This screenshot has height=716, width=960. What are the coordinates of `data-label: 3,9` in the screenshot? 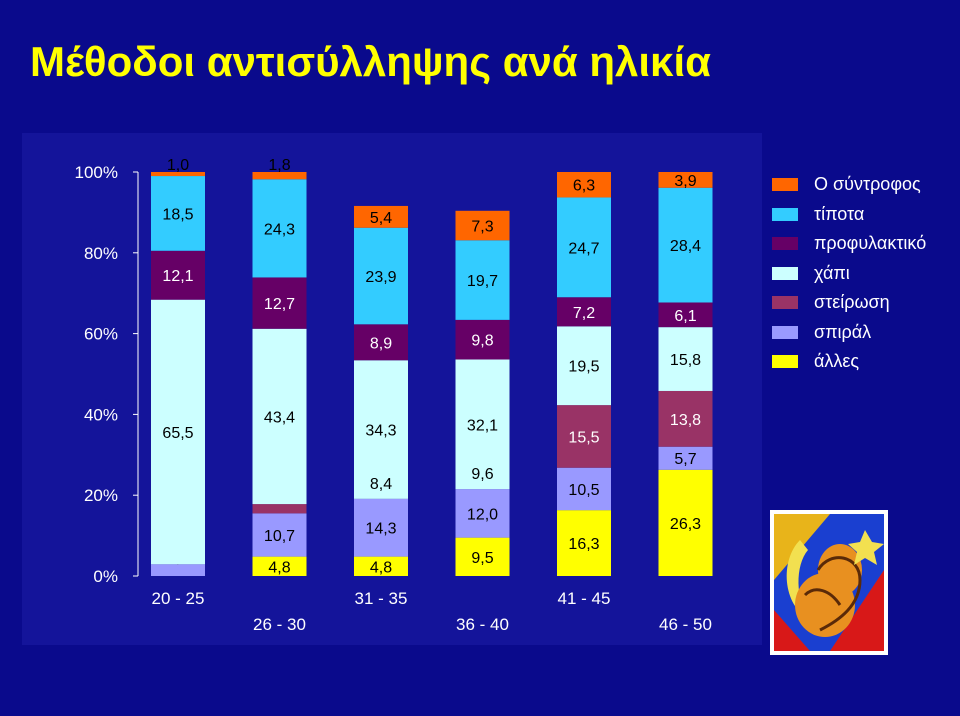 It's located at (685, 181).